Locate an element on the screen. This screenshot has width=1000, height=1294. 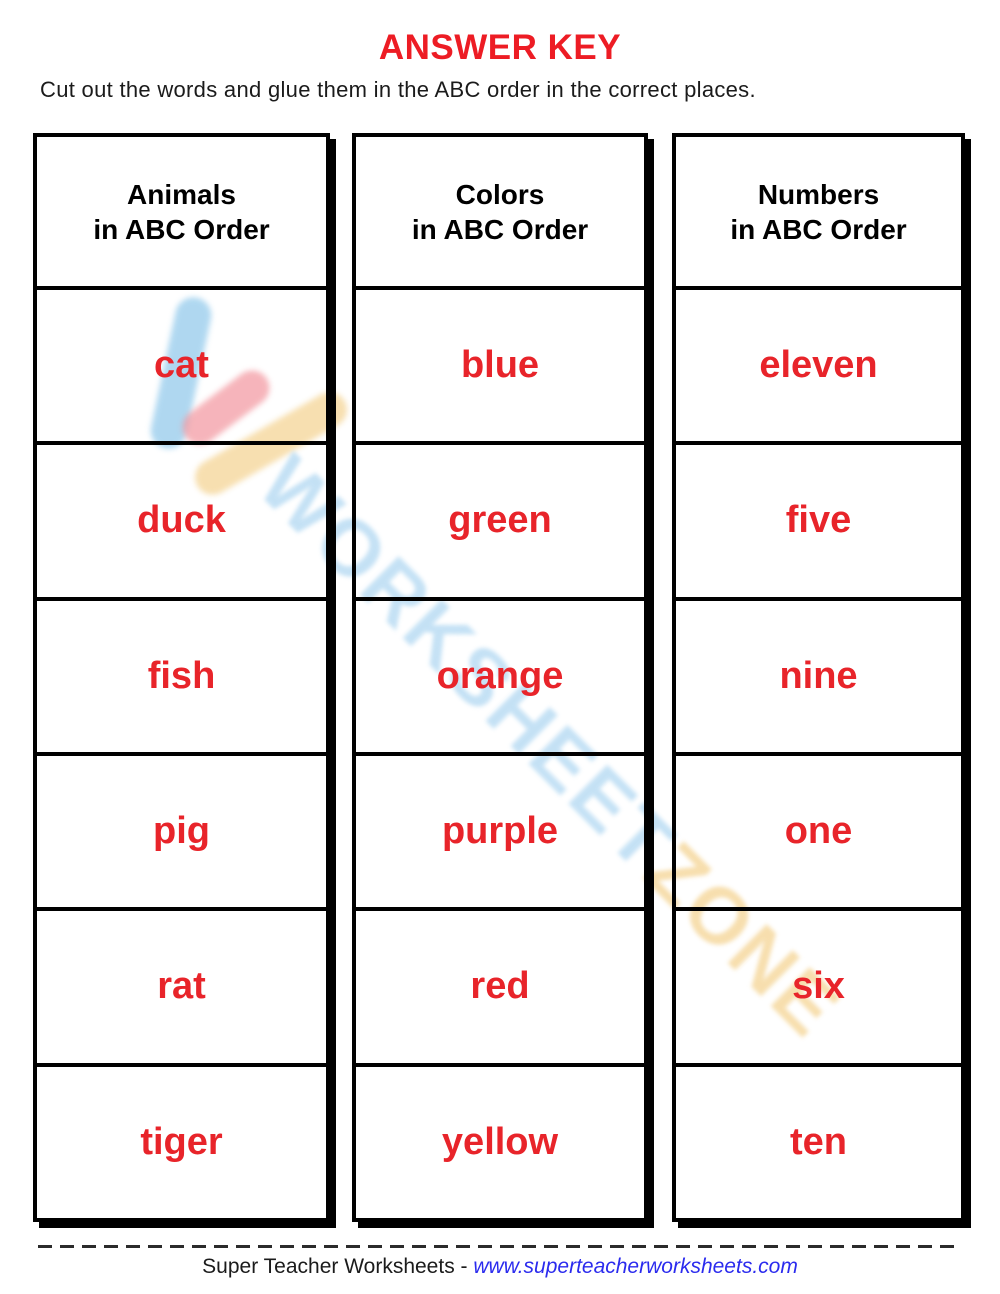
answer-cell: one is located at coordinates (818, 834).